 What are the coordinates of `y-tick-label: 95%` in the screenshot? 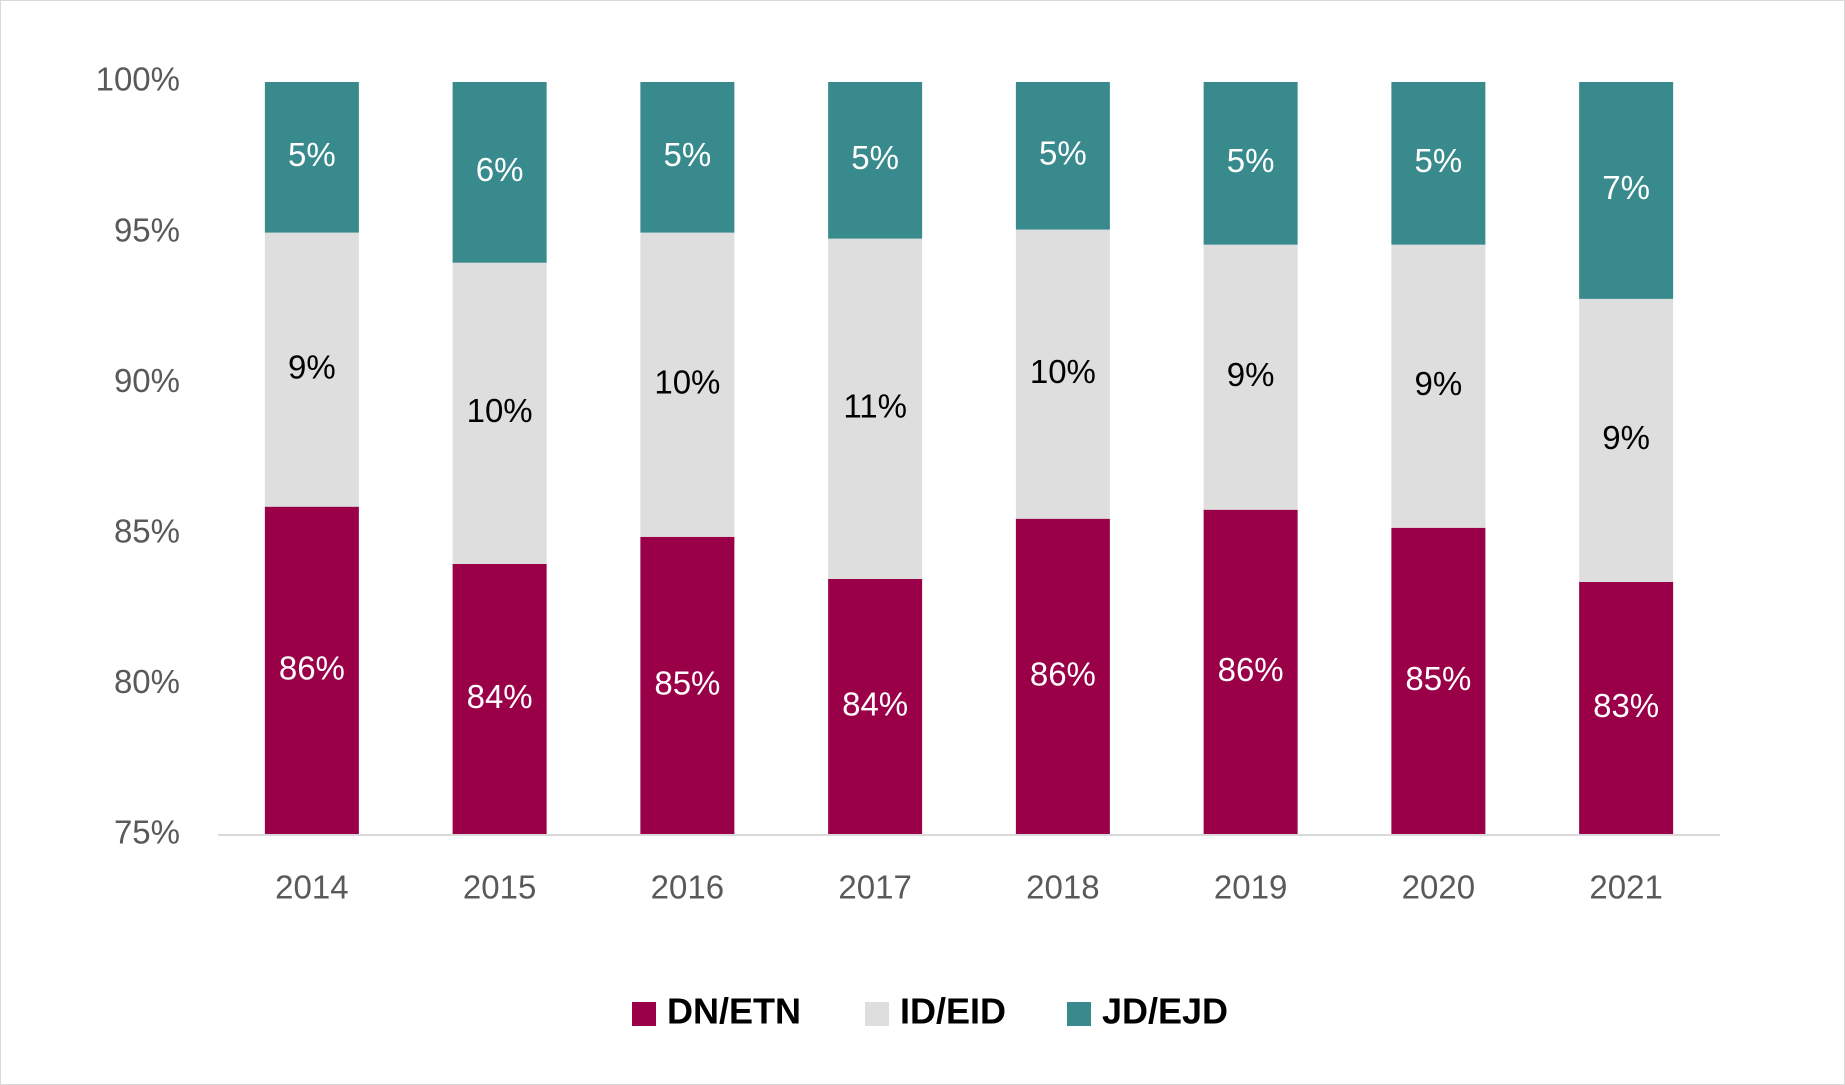 It's located at (147, 229).